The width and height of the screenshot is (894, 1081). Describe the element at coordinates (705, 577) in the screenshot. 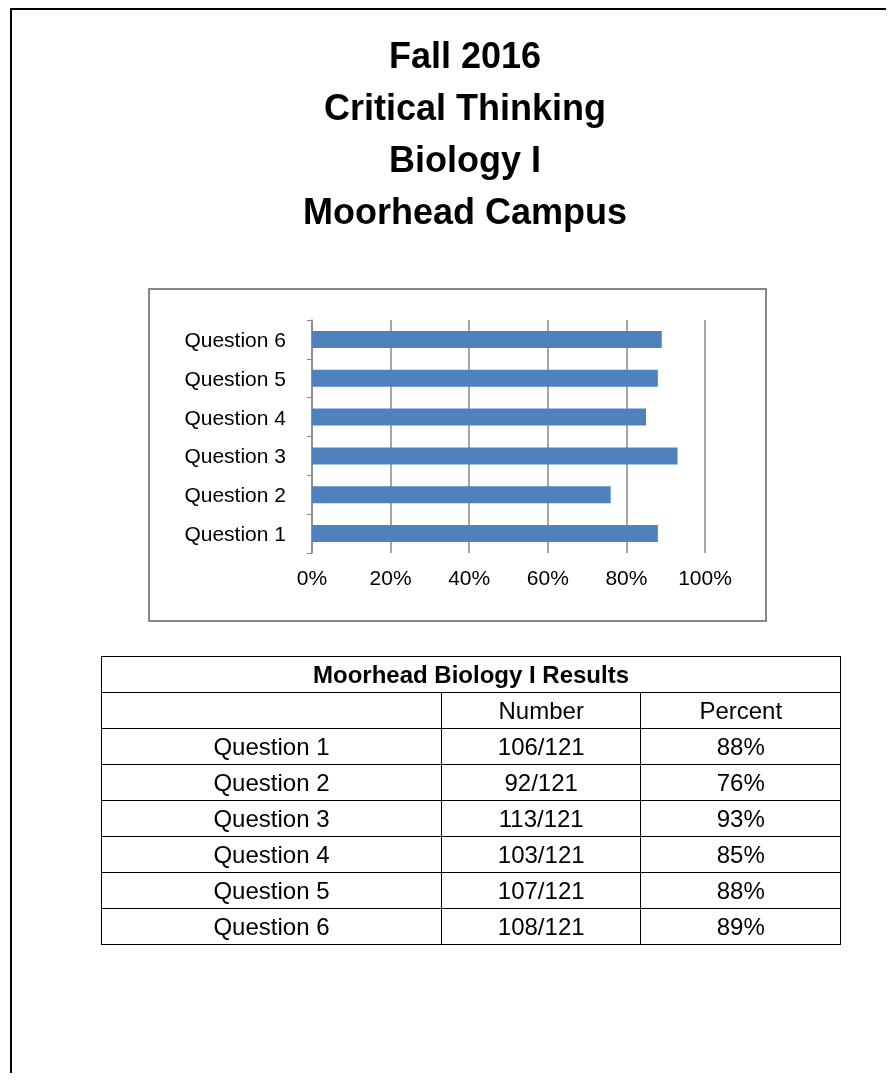

I see `x-tick-label: 100%` at that location.